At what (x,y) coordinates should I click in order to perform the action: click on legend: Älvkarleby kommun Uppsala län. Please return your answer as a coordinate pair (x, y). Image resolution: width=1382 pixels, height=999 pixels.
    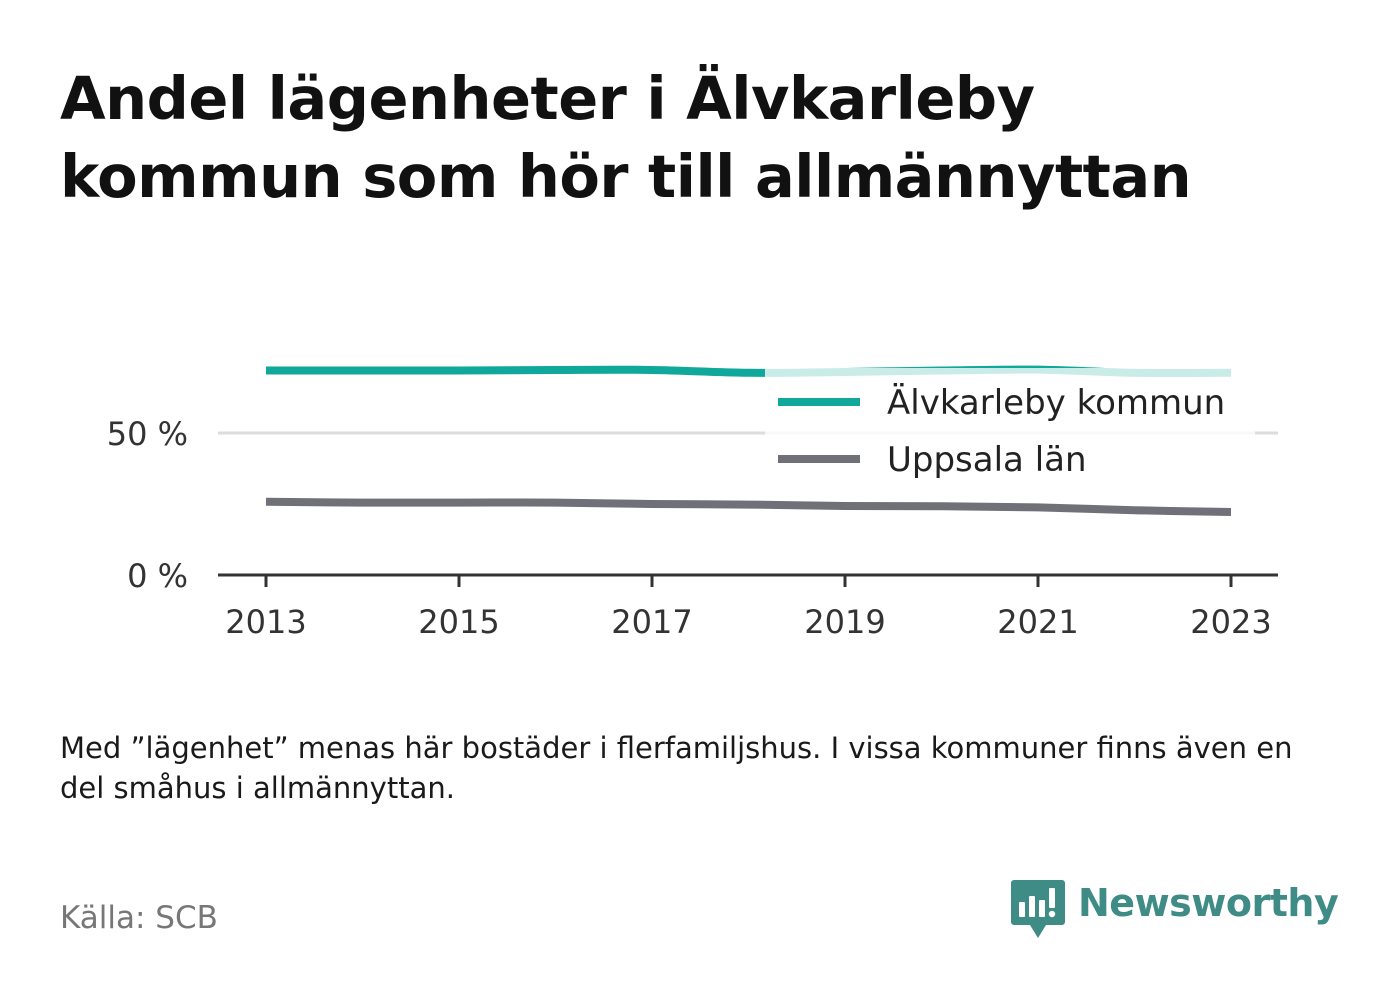
    Looking at the image, I should click on (1010, 433).